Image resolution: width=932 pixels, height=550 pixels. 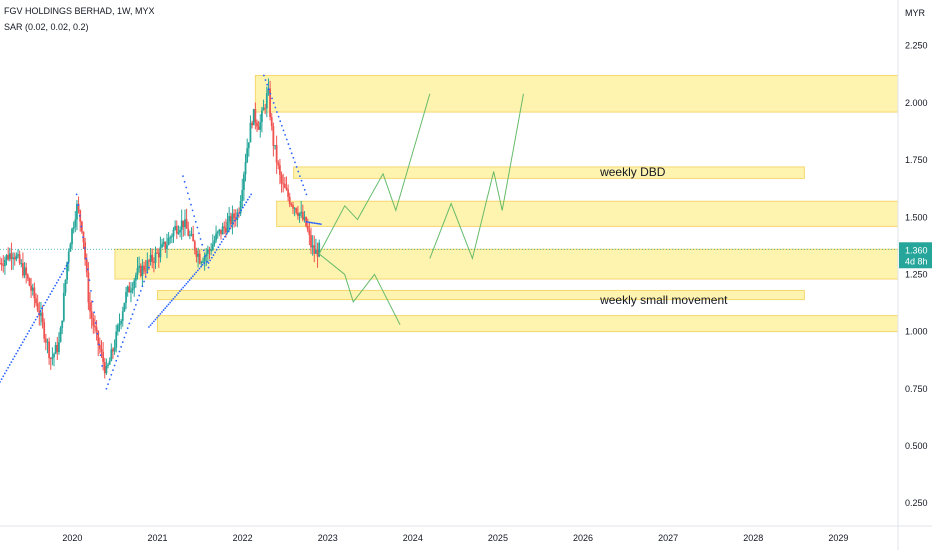 What do you see at coordinates (632, 172) in the screenshot?
I see `annotation-label: weekly DBD` at bounding box center [632, 172].